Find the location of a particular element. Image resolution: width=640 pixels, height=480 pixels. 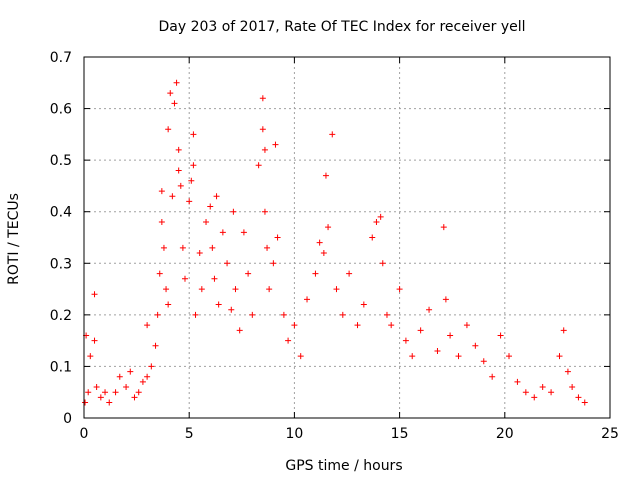

x-tick-label: 25 is located at coordinates (610, 434).